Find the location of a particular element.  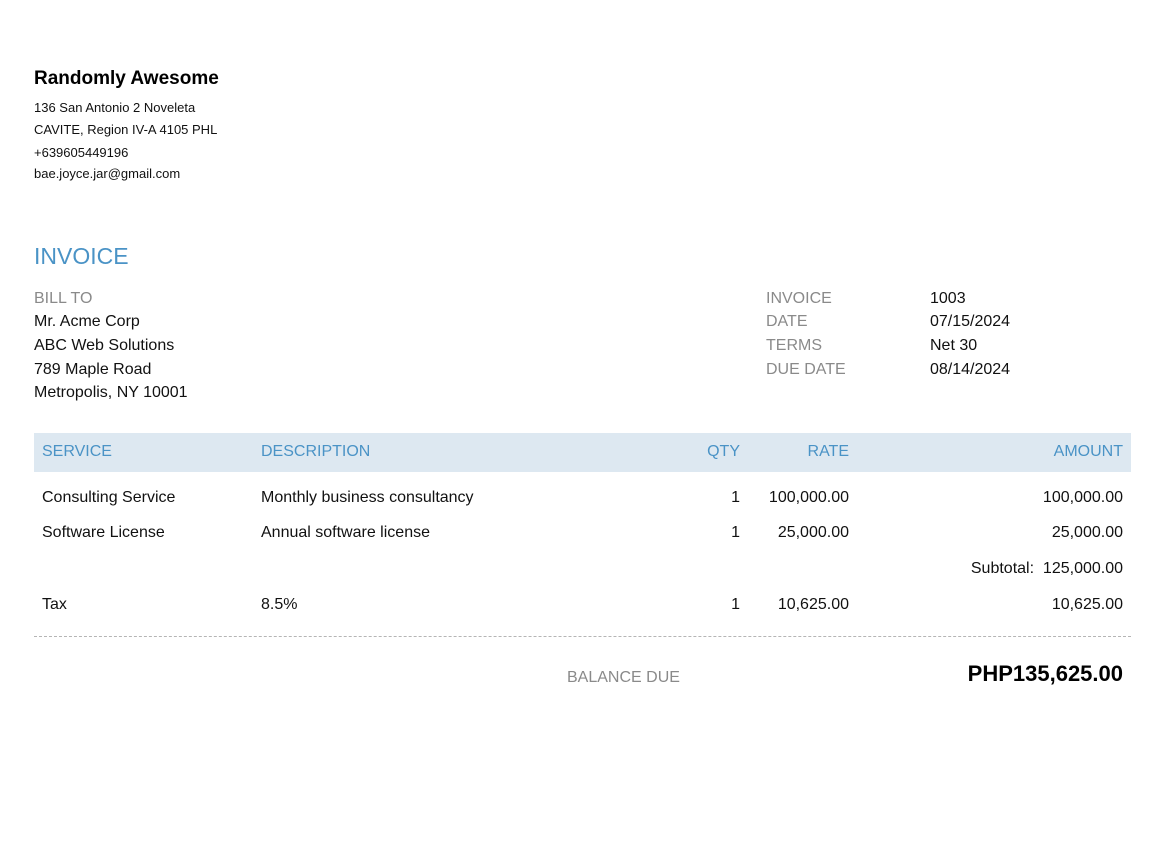

subtotal-value: 125,000.00 is located at coordinates (1082, 568).